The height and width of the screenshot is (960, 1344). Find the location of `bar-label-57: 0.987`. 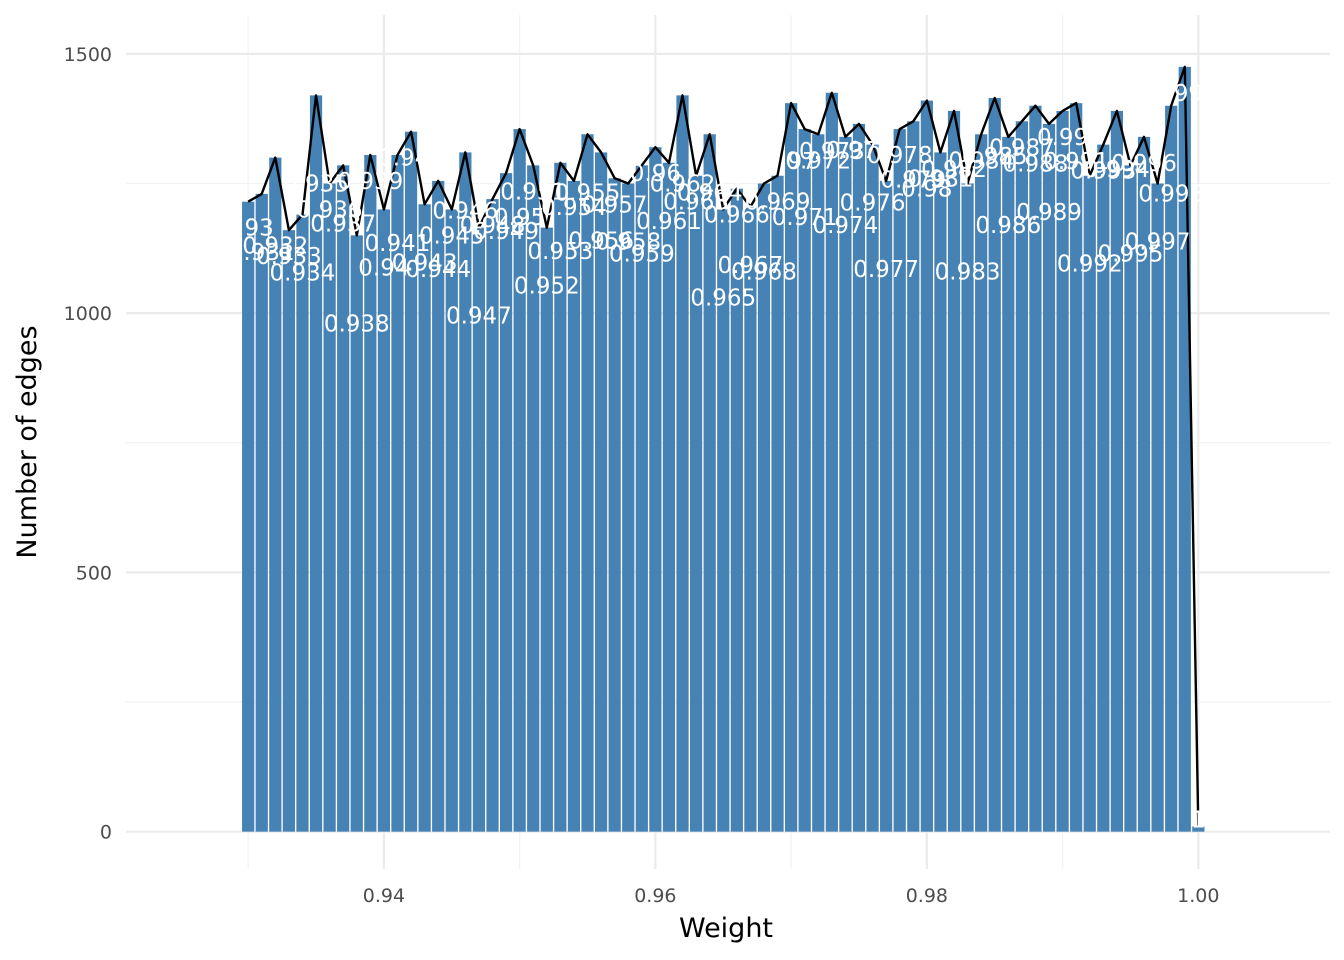

bar-label-57: 0.987 is located at coordinates (1022, 148).